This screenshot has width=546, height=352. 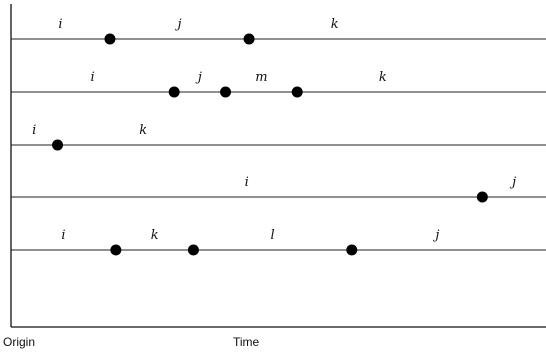 I want to click on state-label: l, so click(x=273, y=235).